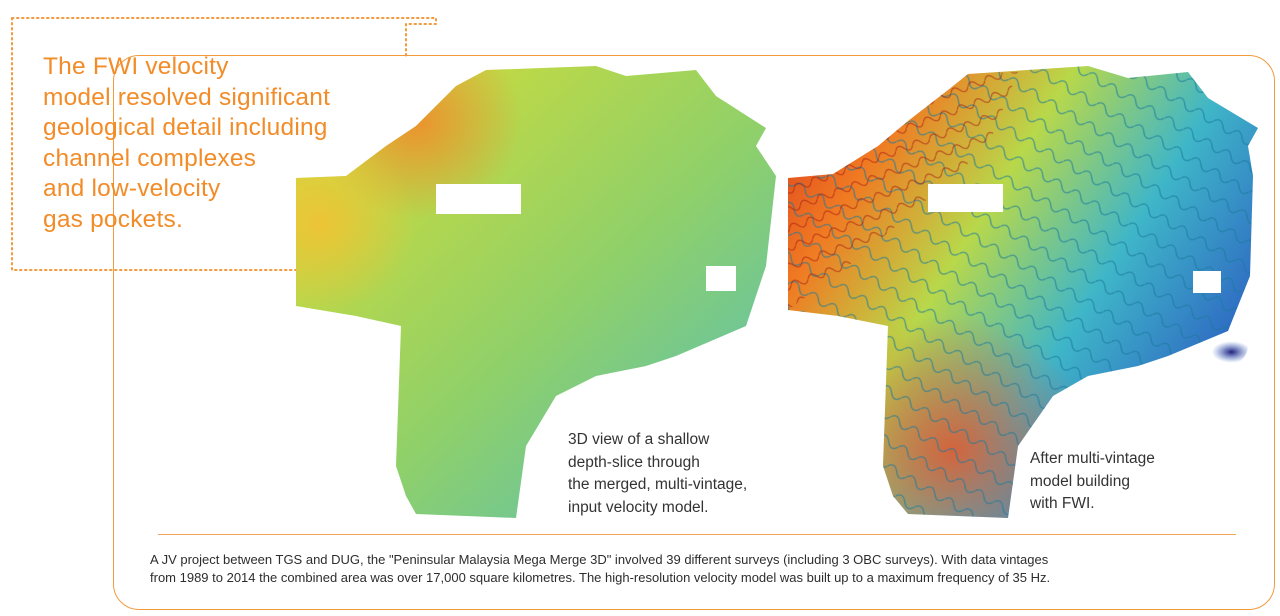  I want to click on callout-box, so click(224, 141).